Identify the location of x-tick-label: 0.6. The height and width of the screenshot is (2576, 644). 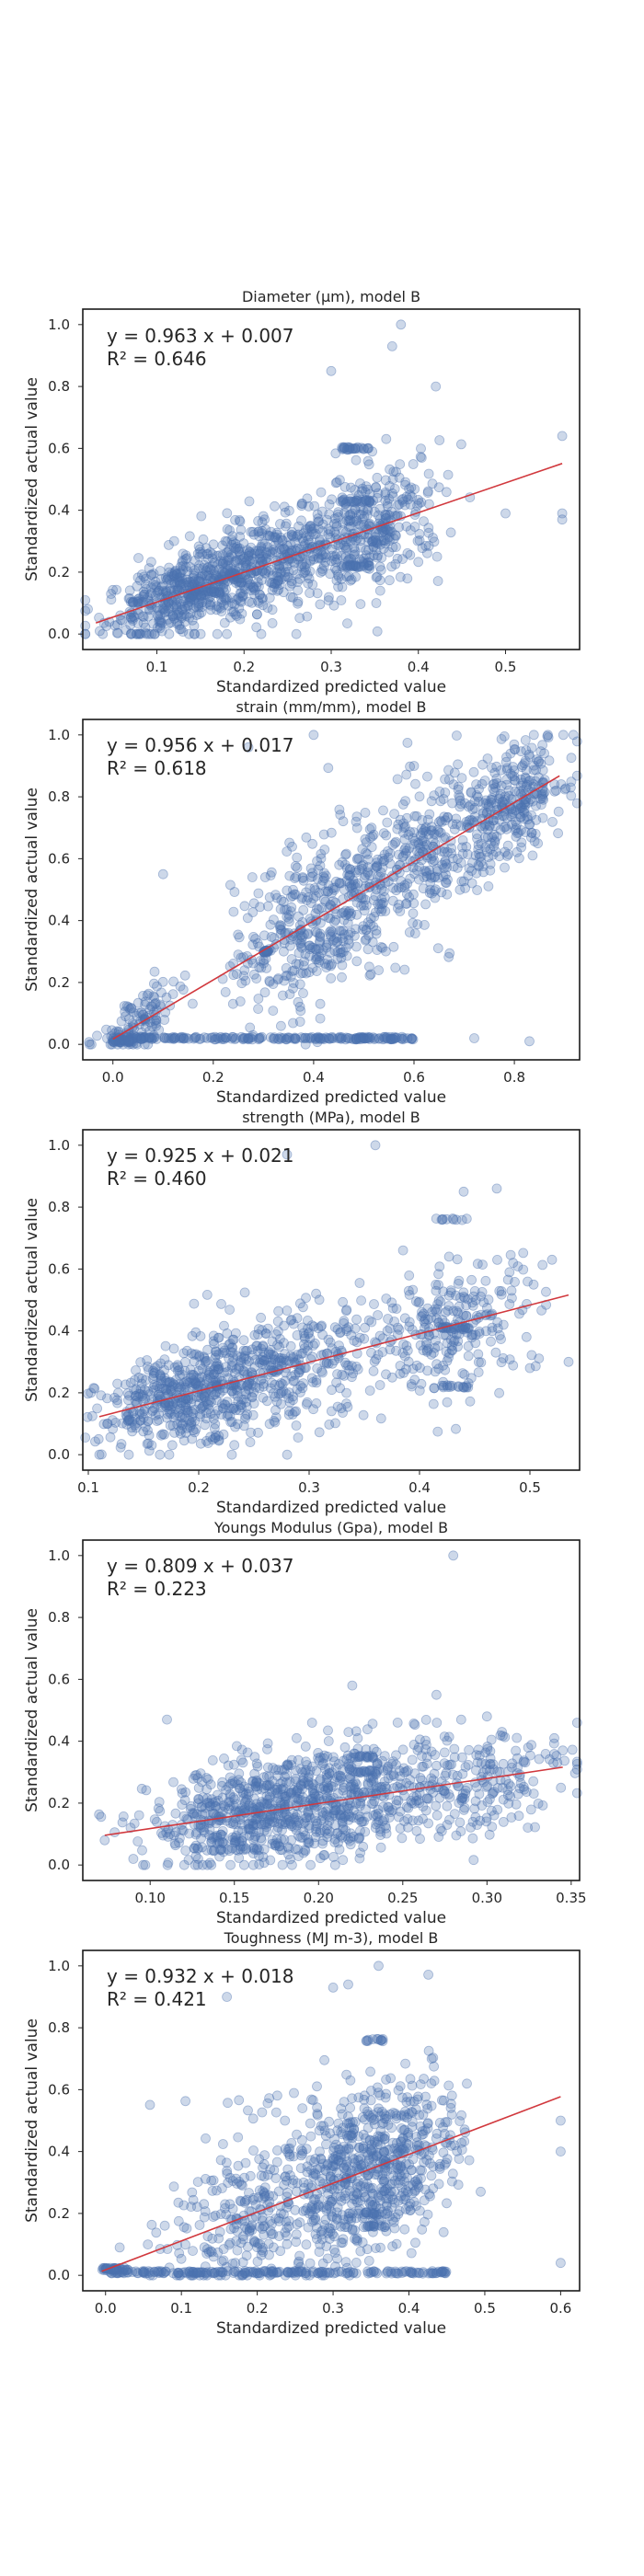
(414, 1077).